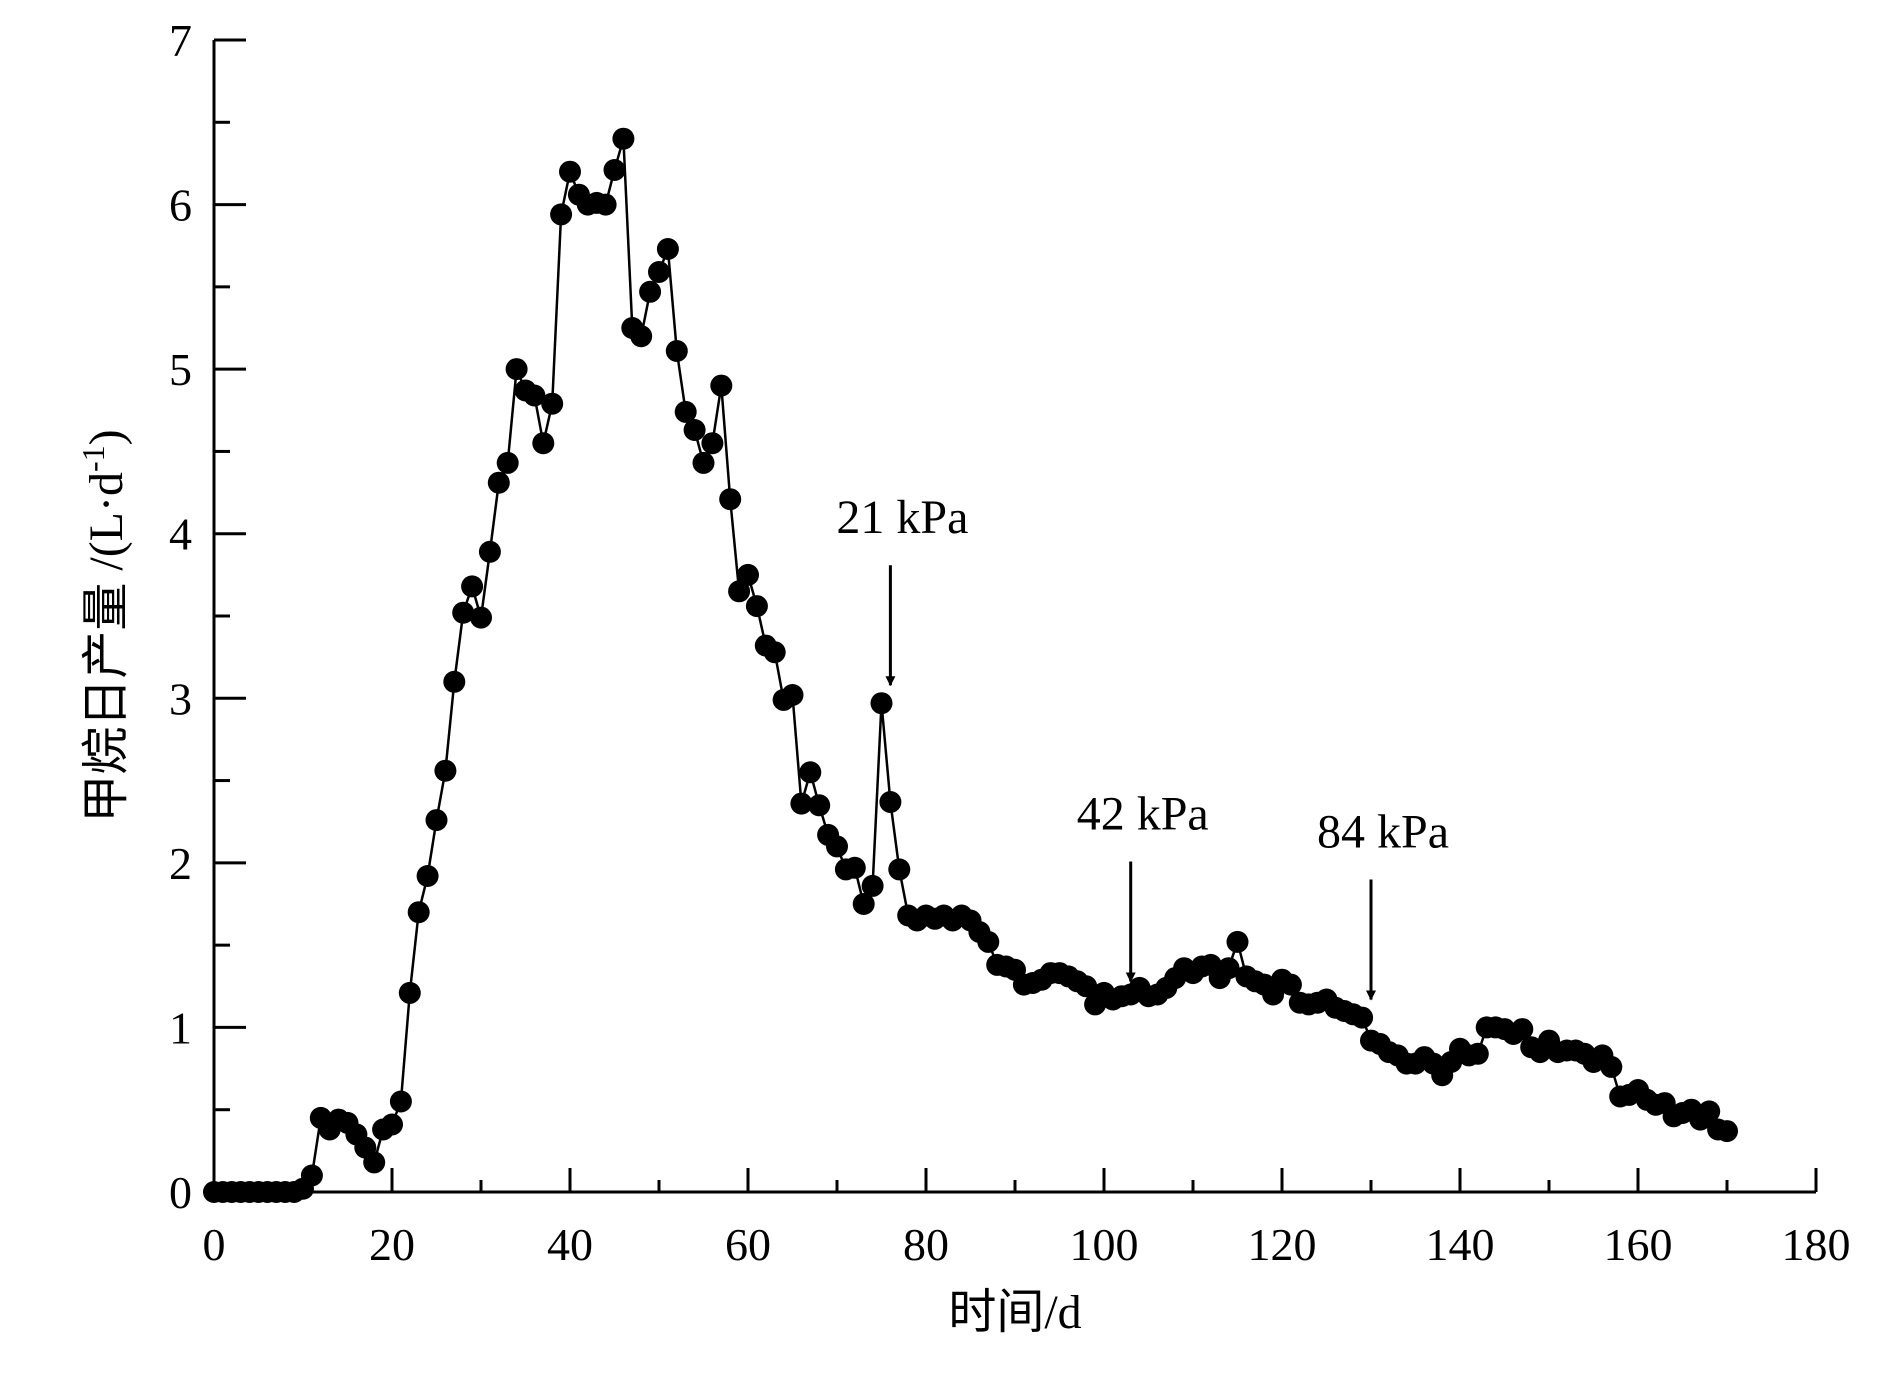  I want to click on x-tick-label: 180, so click(1816, 1244).